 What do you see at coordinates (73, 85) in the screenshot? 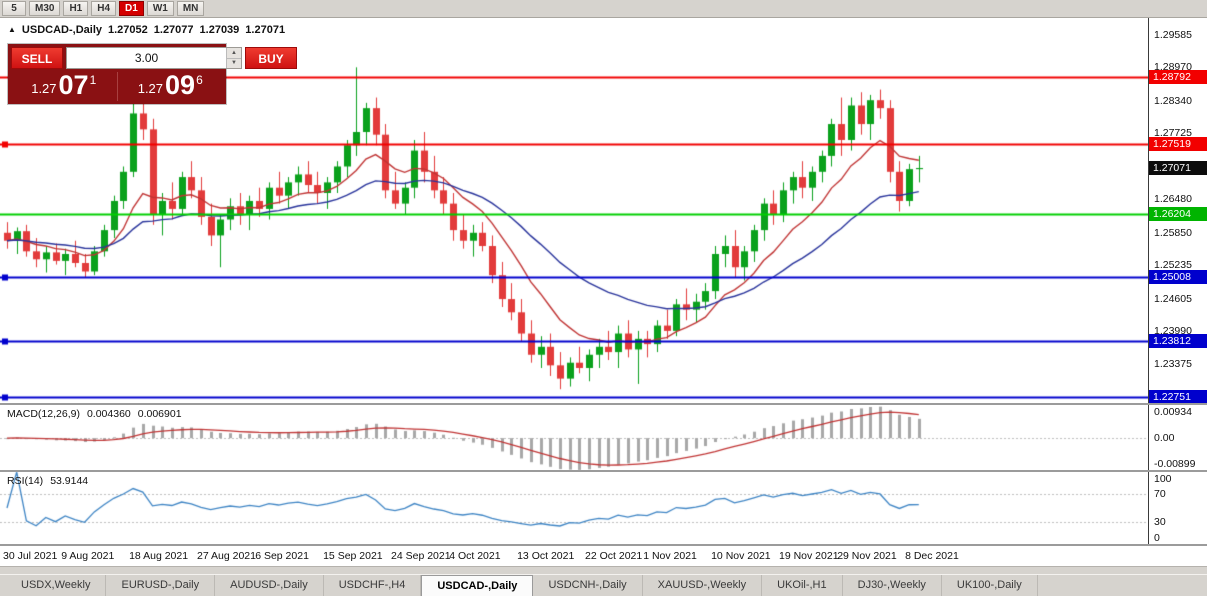
I see `sell-price-big: 07` at bounding box center [73, 85].